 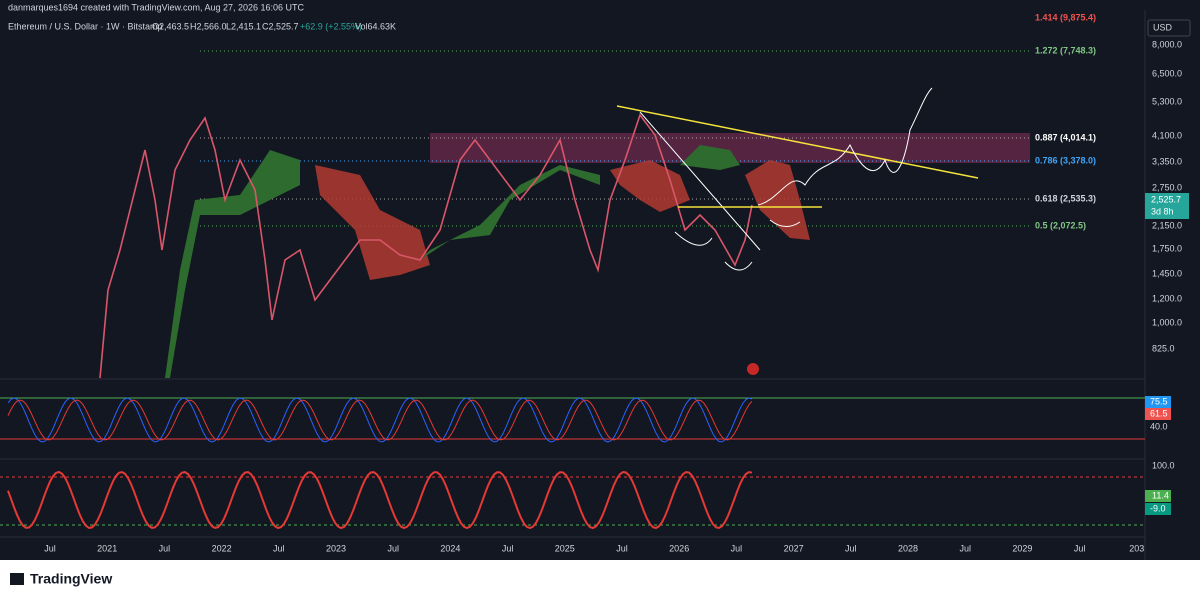 What do you see at coordinates (794, 548) in the screenshot?
I see `time-label: 2027` at bounding box center [794, 548].